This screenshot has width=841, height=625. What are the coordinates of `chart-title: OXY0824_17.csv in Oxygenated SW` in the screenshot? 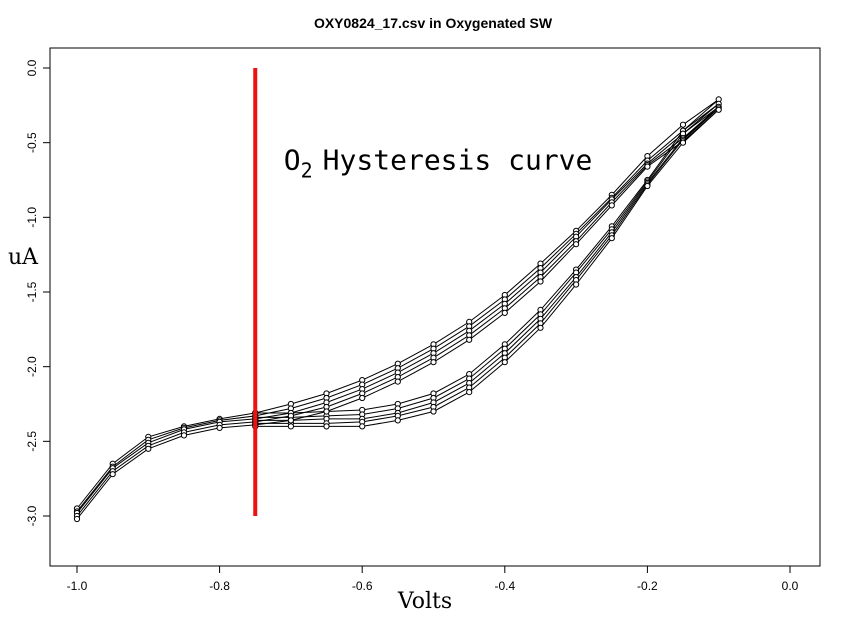 It's located at (433, 23).